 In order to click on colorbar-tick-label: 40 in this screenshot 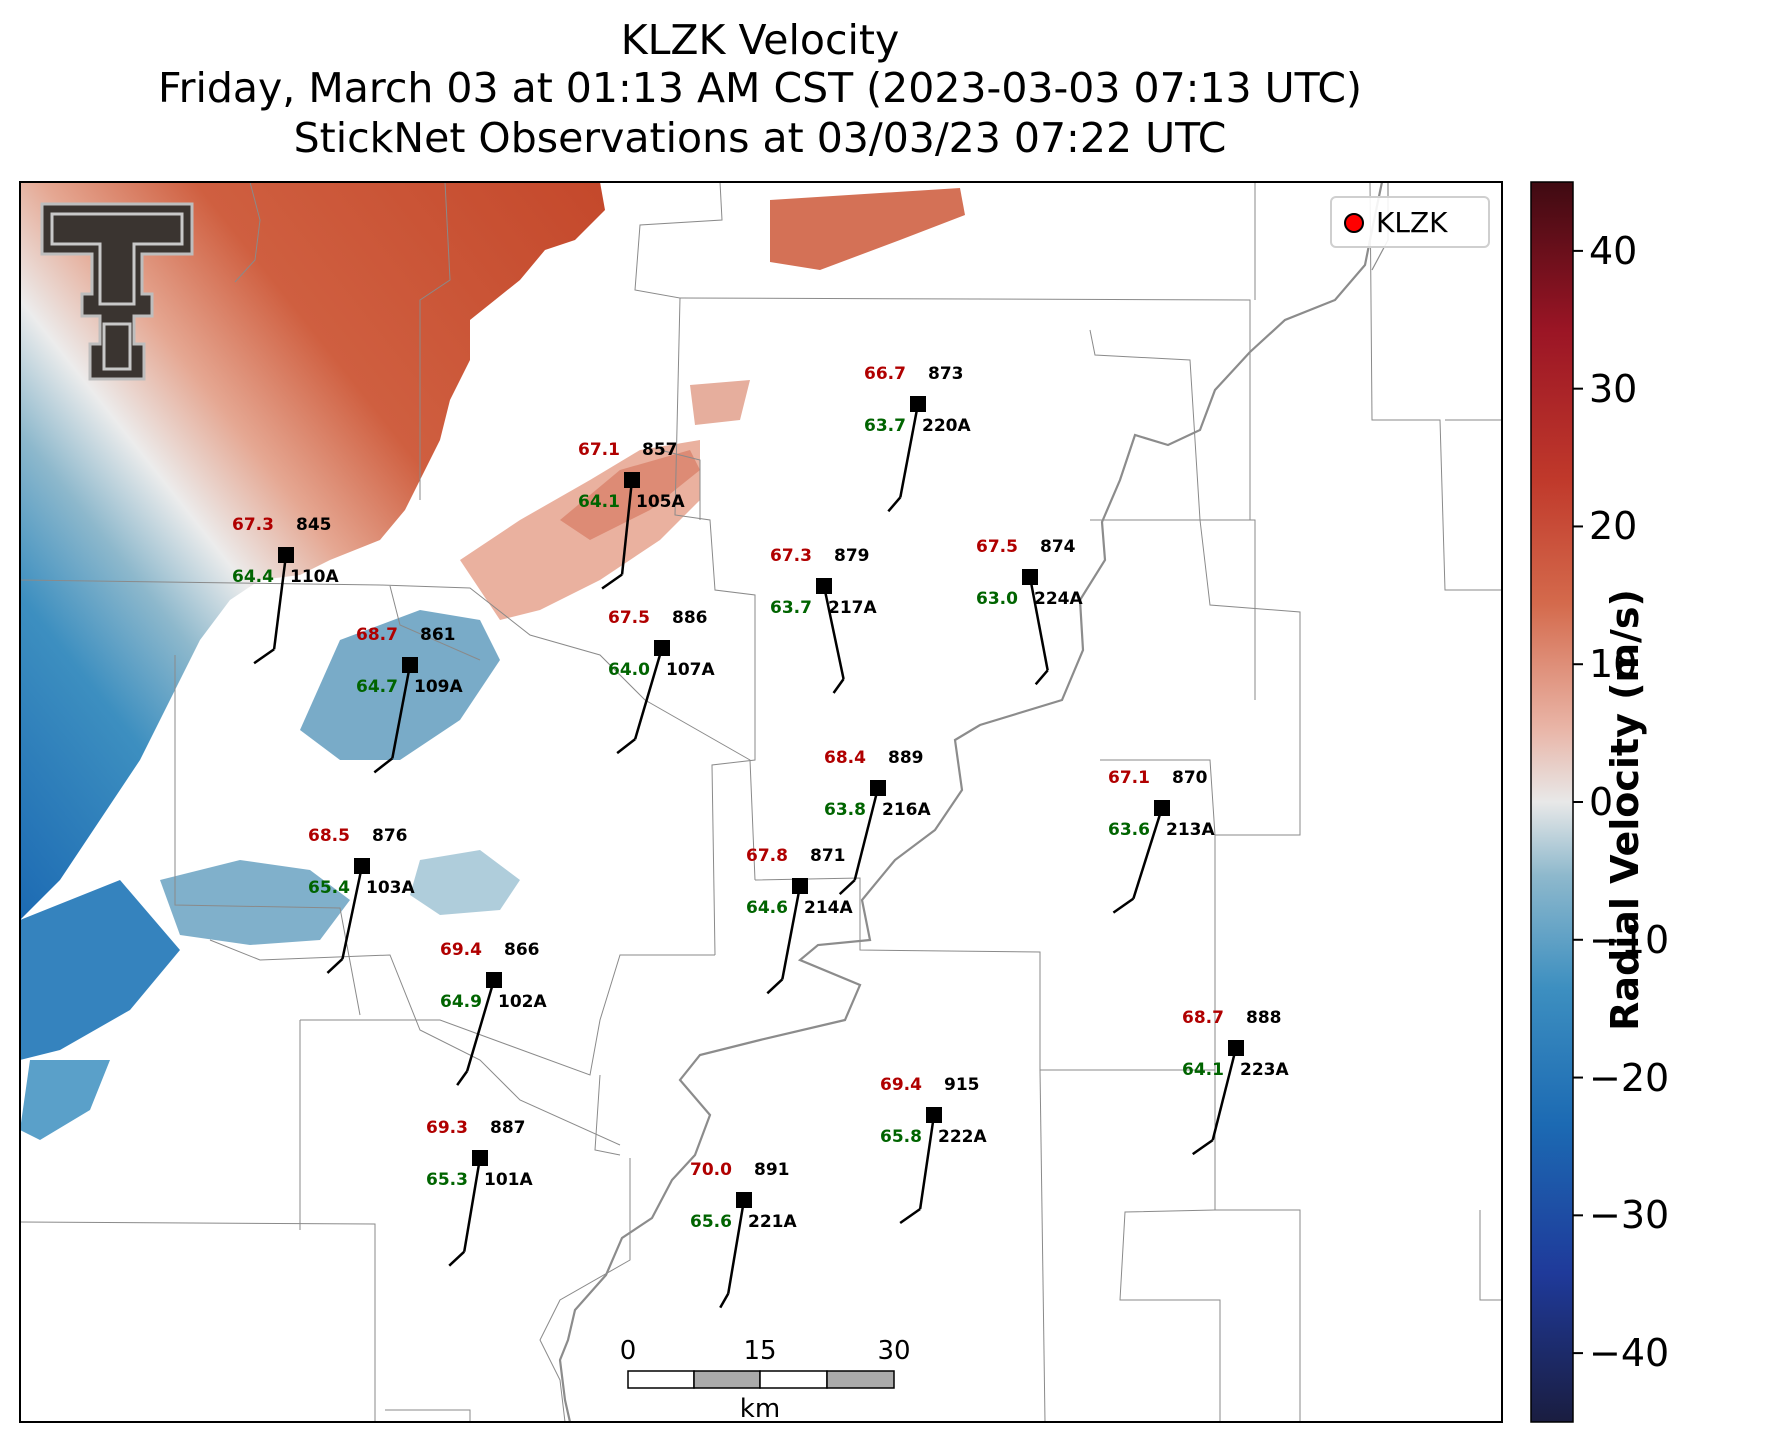, I will do `click(1613, 250)`.